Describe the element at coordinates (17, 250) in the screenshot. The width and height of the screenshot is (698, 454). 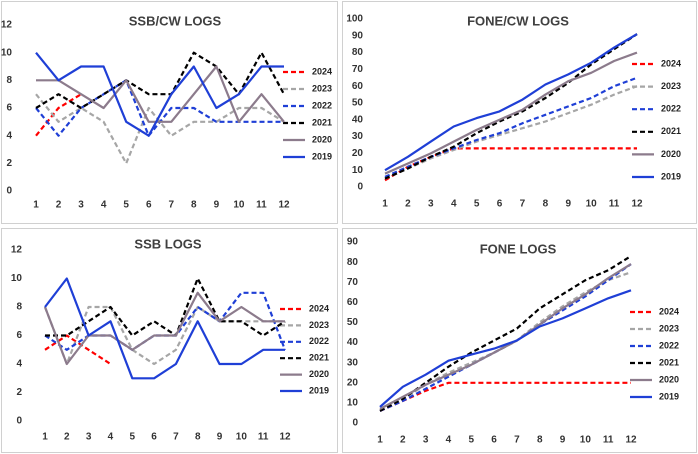
I see `y-tick-label: 12` at that location.